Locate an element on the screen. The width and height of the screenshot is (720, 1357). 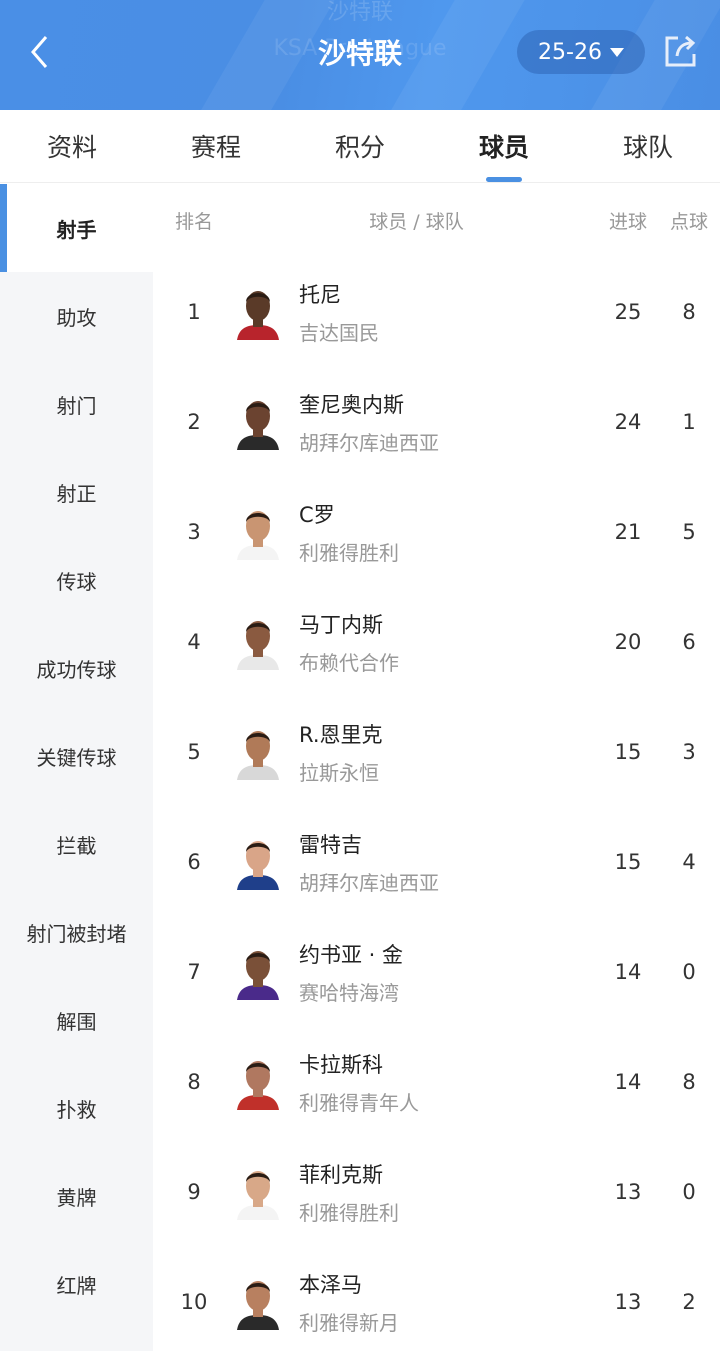
header-goals: 进球 is located at coordinates (627, 222).